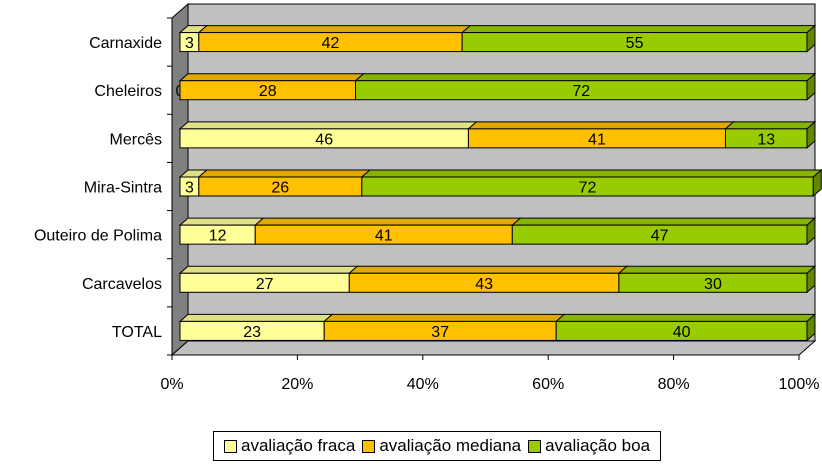 The width and height of the screenshot is (822, 472). Describe the element at coordinates (713, 284) in the screenshot. I see `data-label: 30` at that location.